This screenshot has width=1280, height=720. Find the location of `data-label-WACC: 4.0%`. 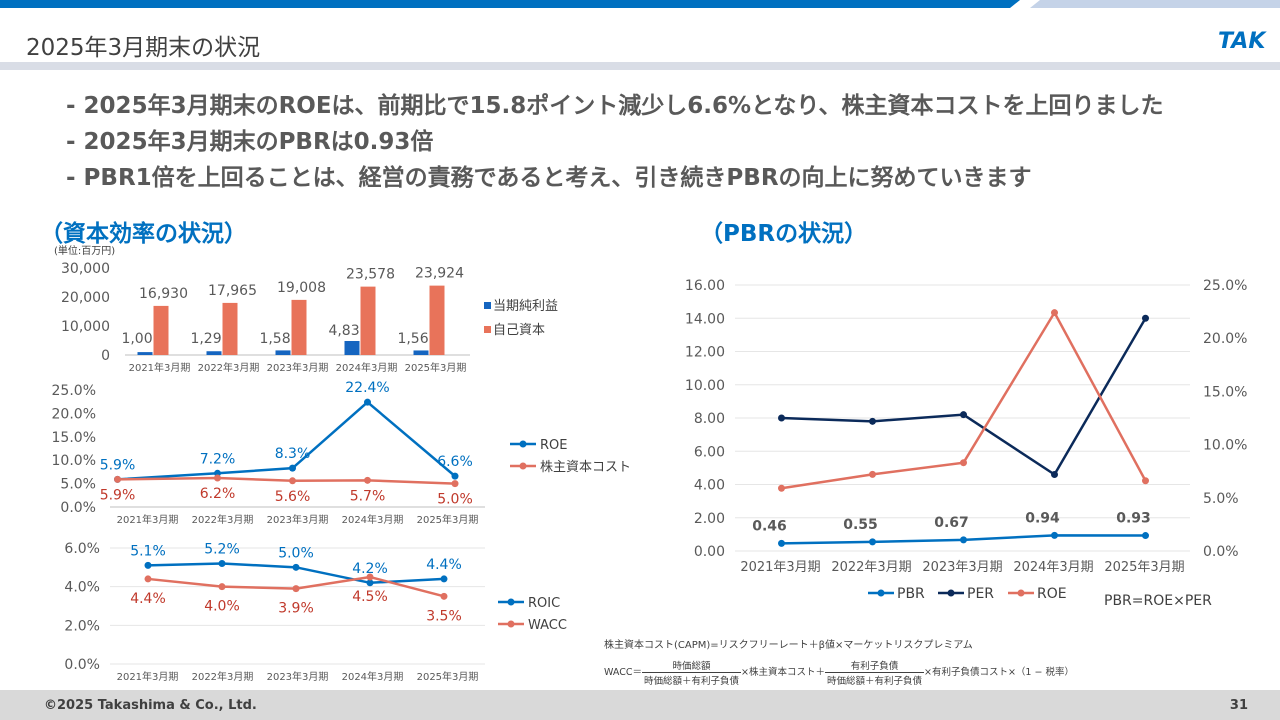

data-label-WACC: 4.0% is located at coordinates (222, 607).